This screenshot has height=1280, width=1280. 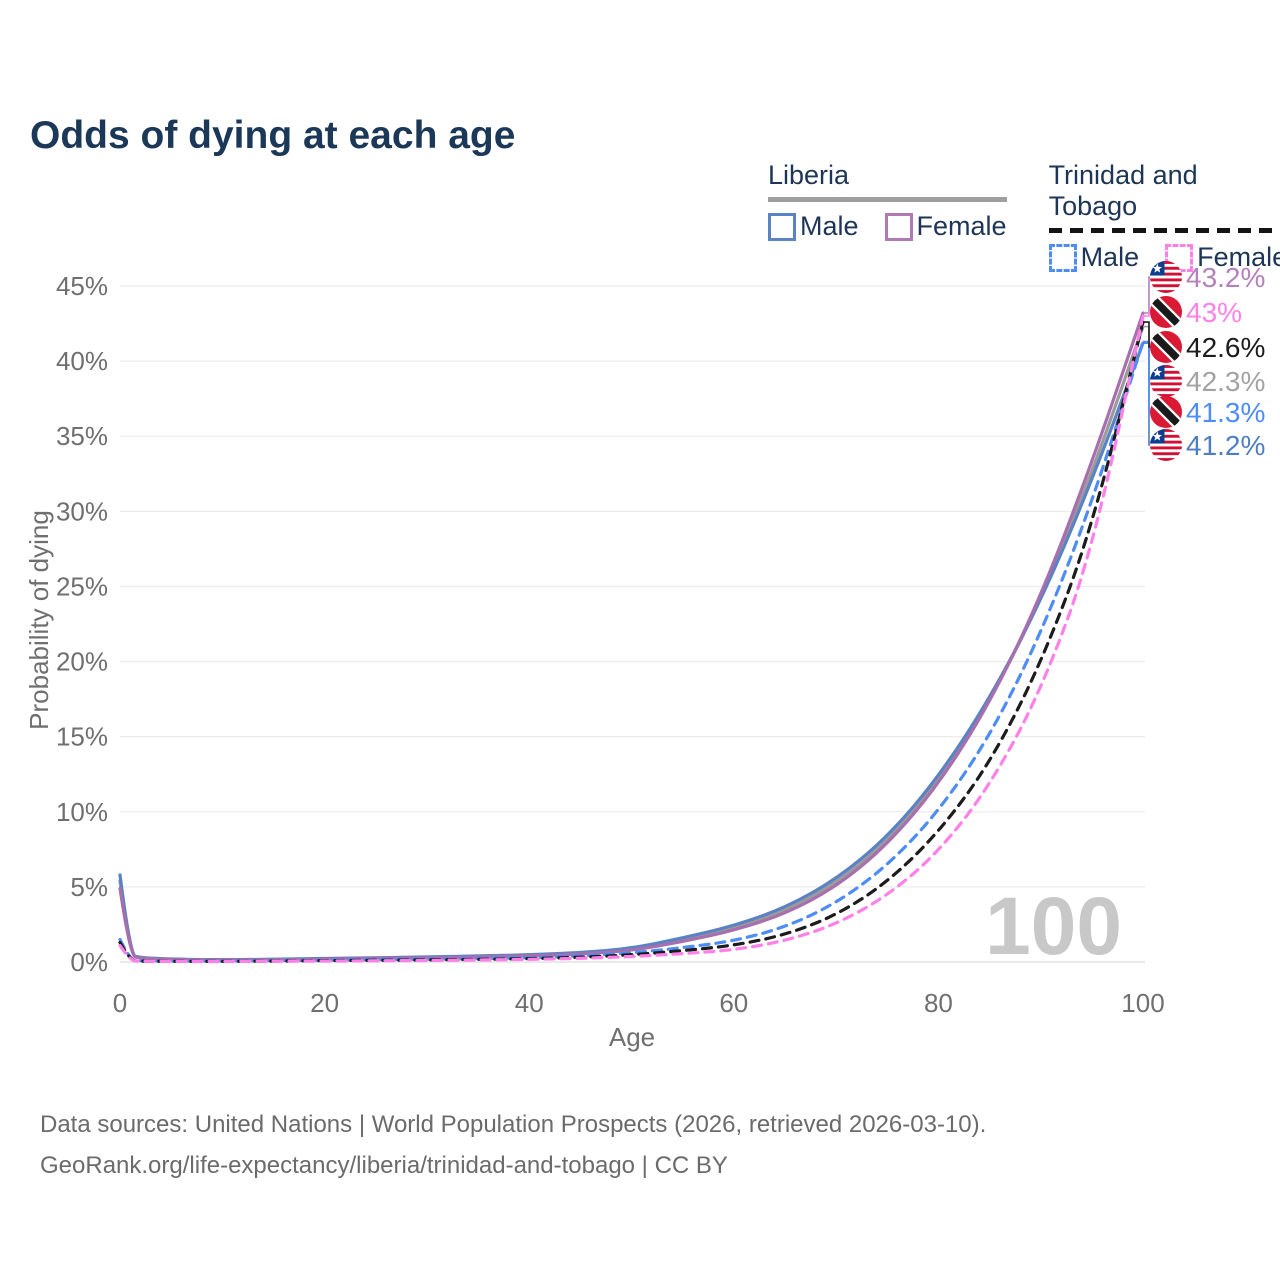 I want to click on y-tick-label: 40%, so click(x=82, y=361).